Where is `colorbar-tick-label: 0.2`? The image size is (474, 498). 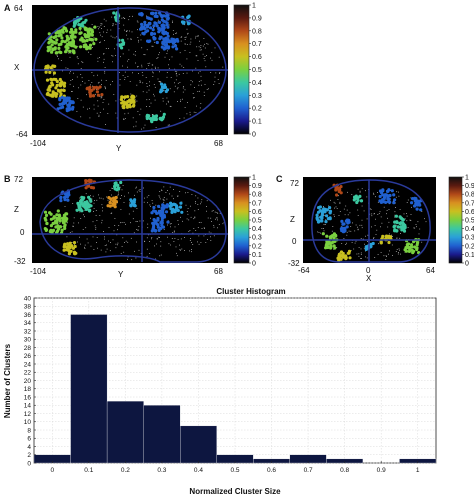
colorbar-tick-label: 0.2 is located at coordinates (469, 246).